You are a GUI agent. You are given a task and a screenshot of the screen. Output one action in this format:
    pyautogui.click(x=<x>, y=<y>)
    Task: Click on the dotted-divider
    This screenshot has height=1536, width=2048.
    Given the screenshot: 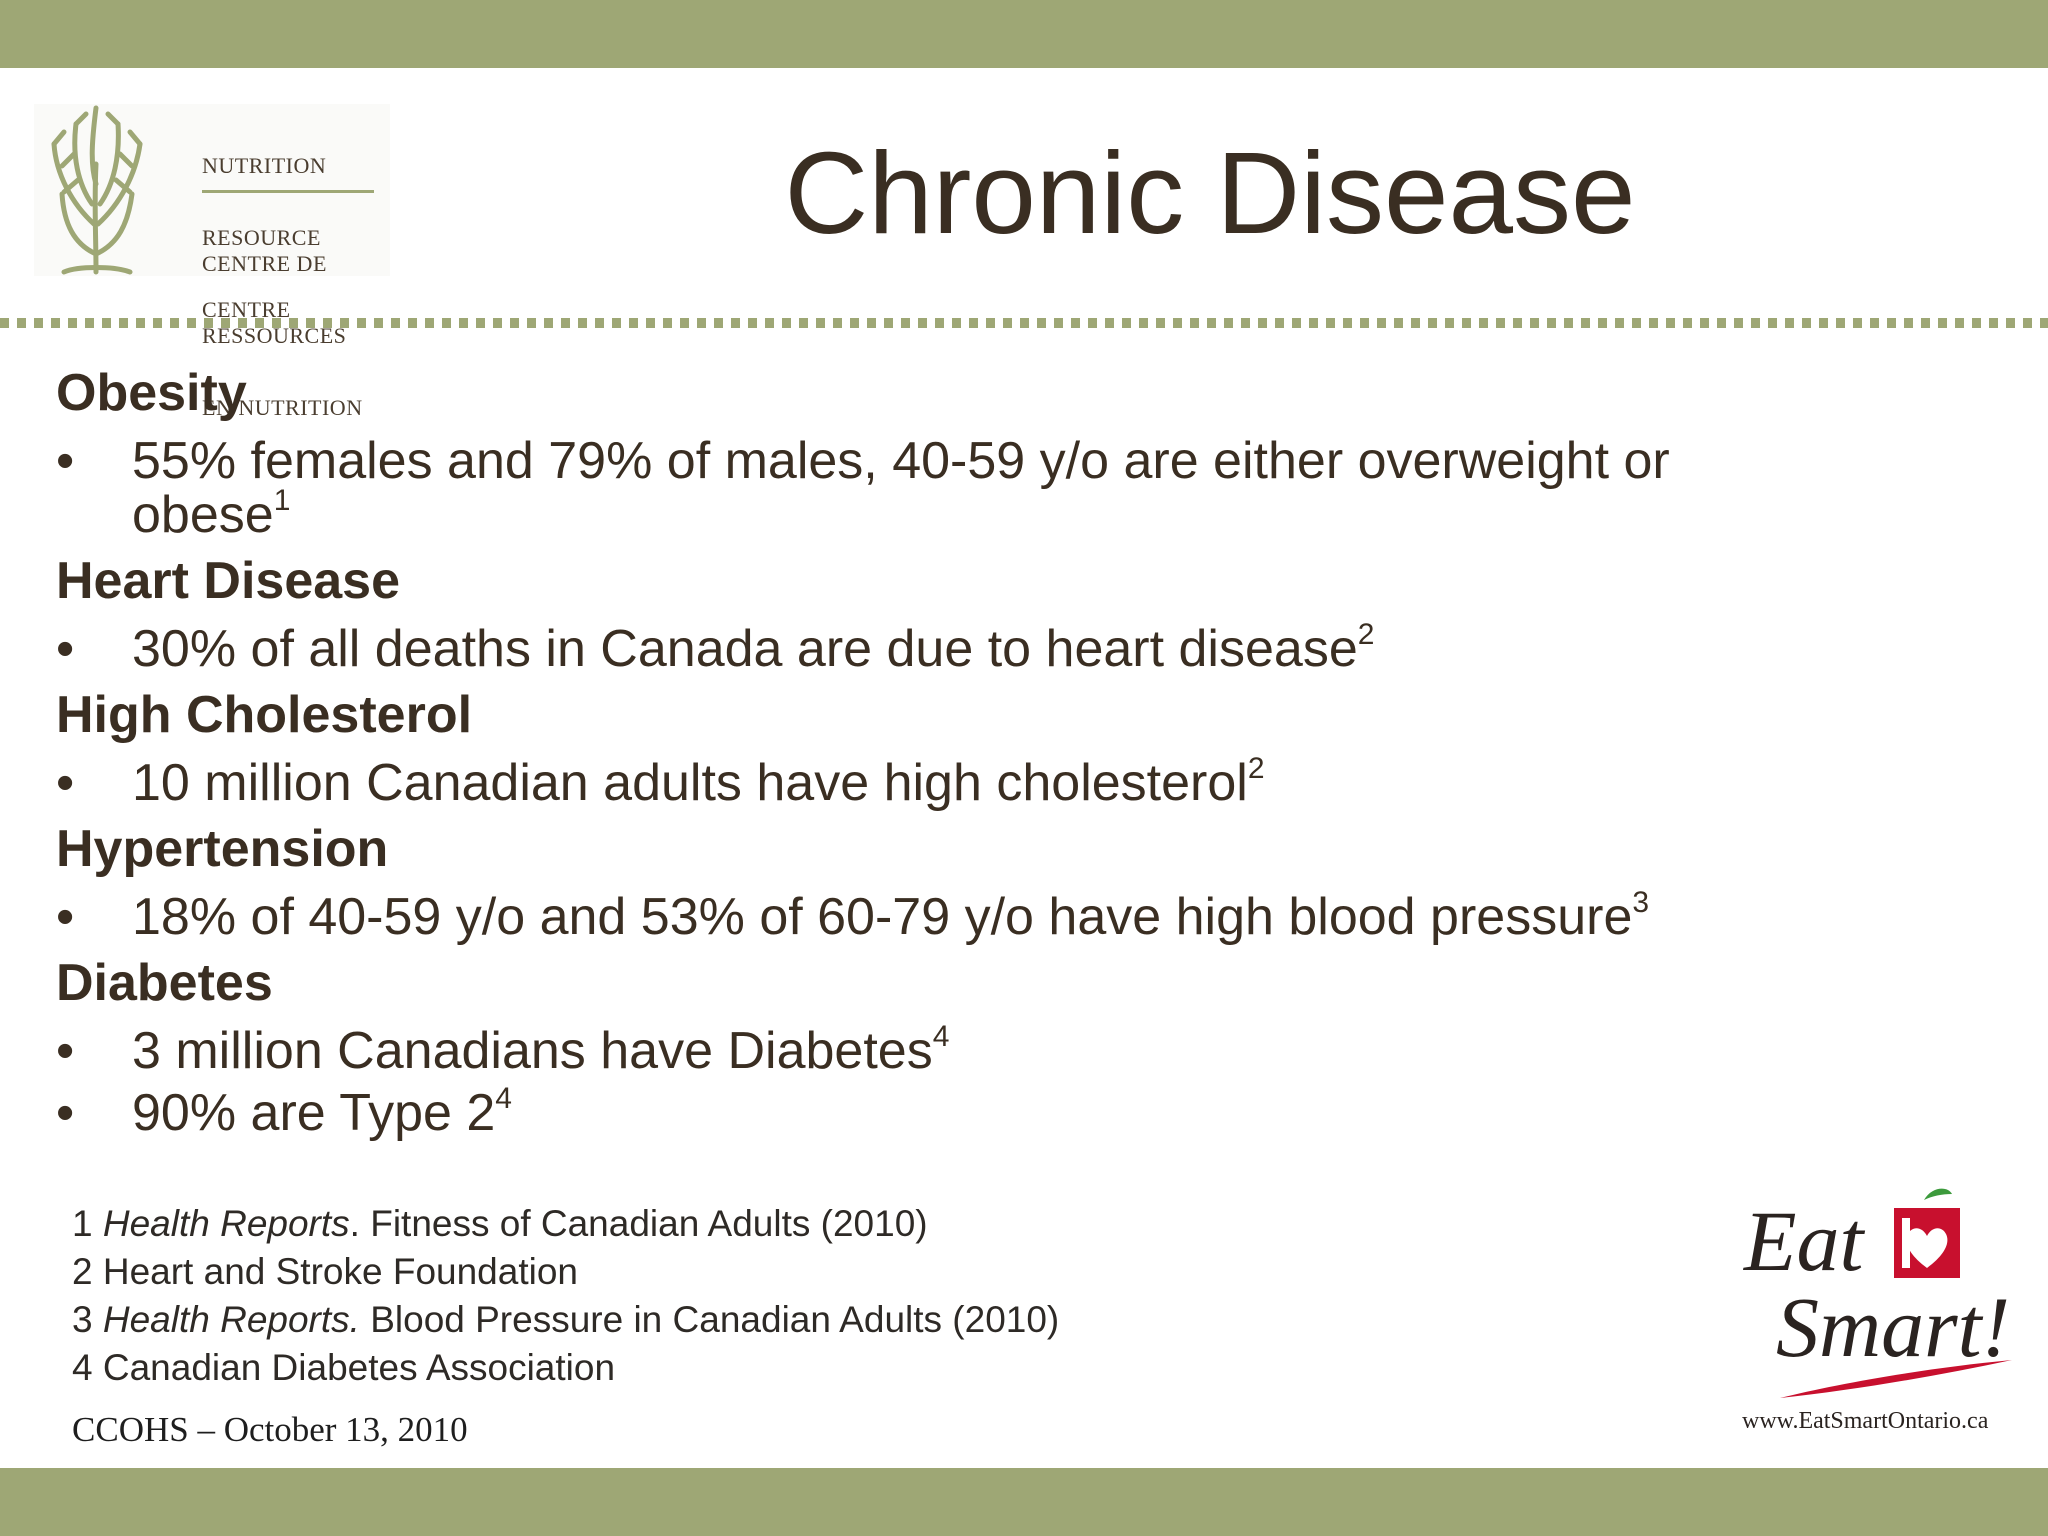 What is the action you would take?
    pyautogui.click(x=1024, y=323)
    